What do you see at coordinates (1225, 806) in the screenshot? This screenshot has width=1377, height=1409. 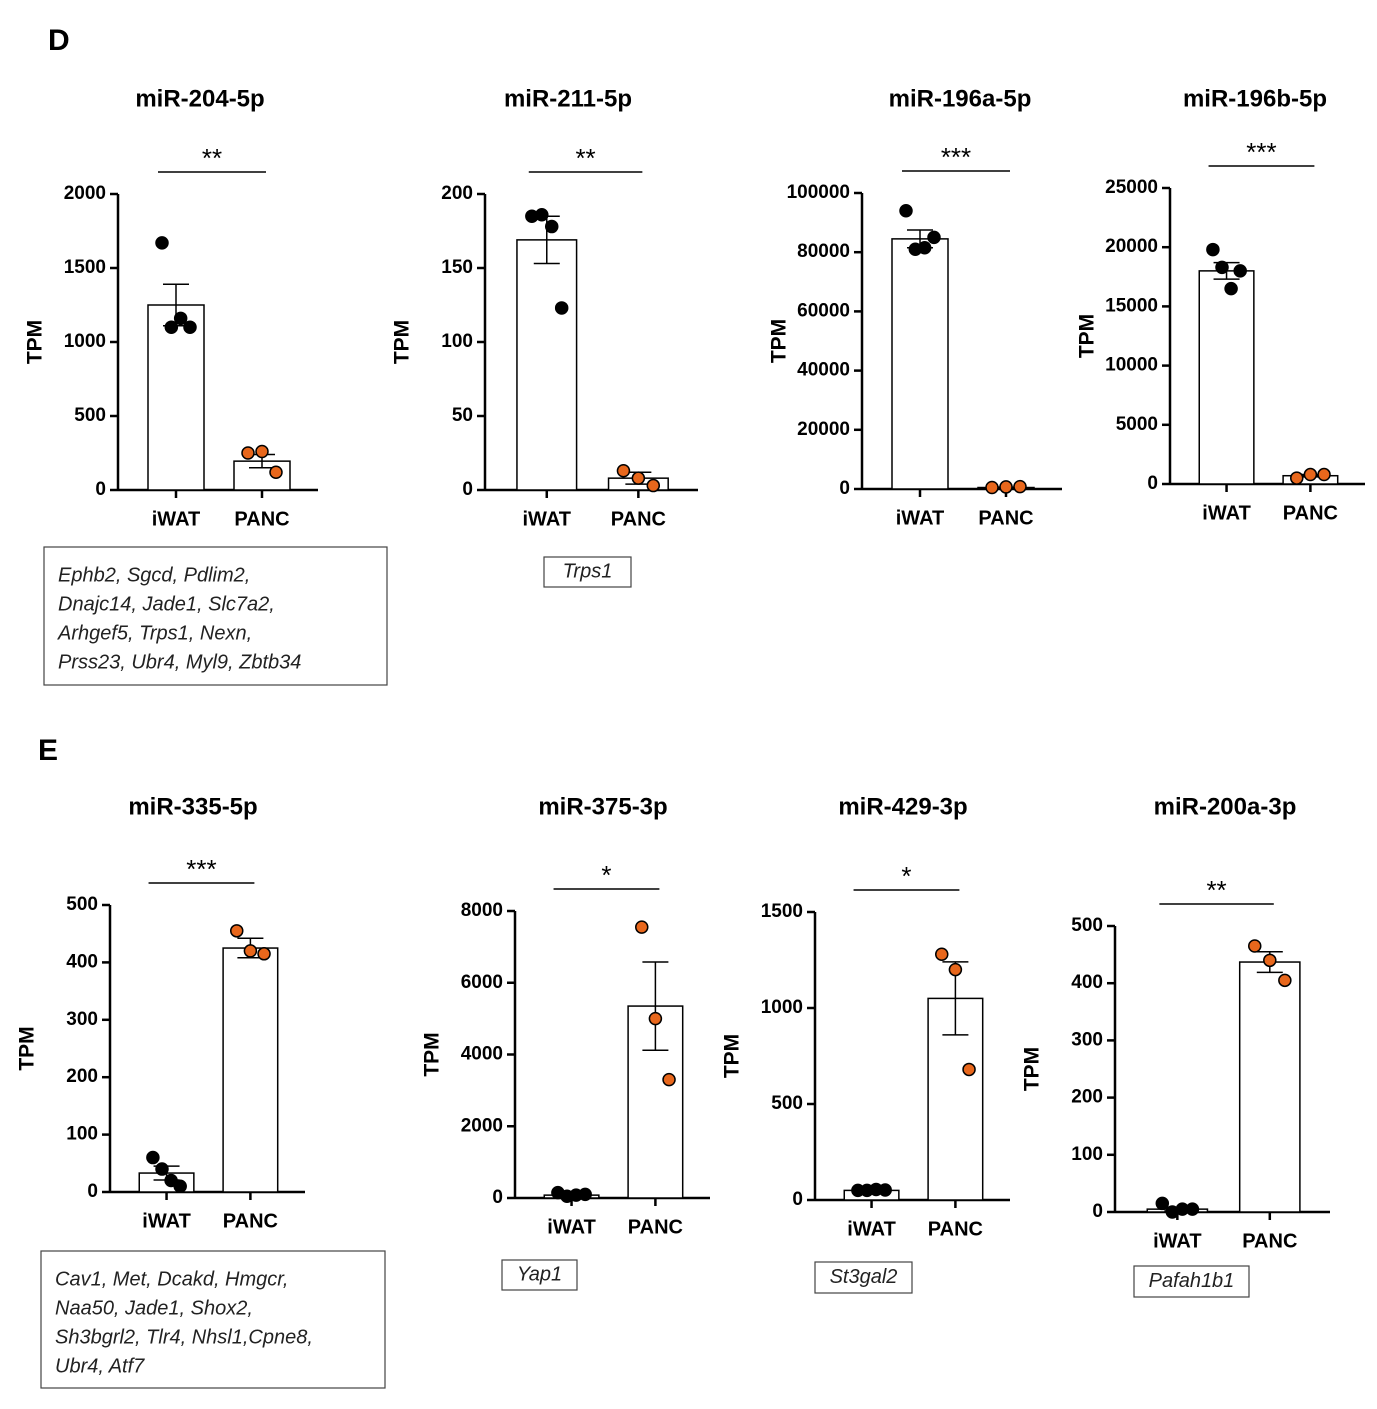 I see `chart-title: miR-200a-3p` at bounding box center [1225, 806].